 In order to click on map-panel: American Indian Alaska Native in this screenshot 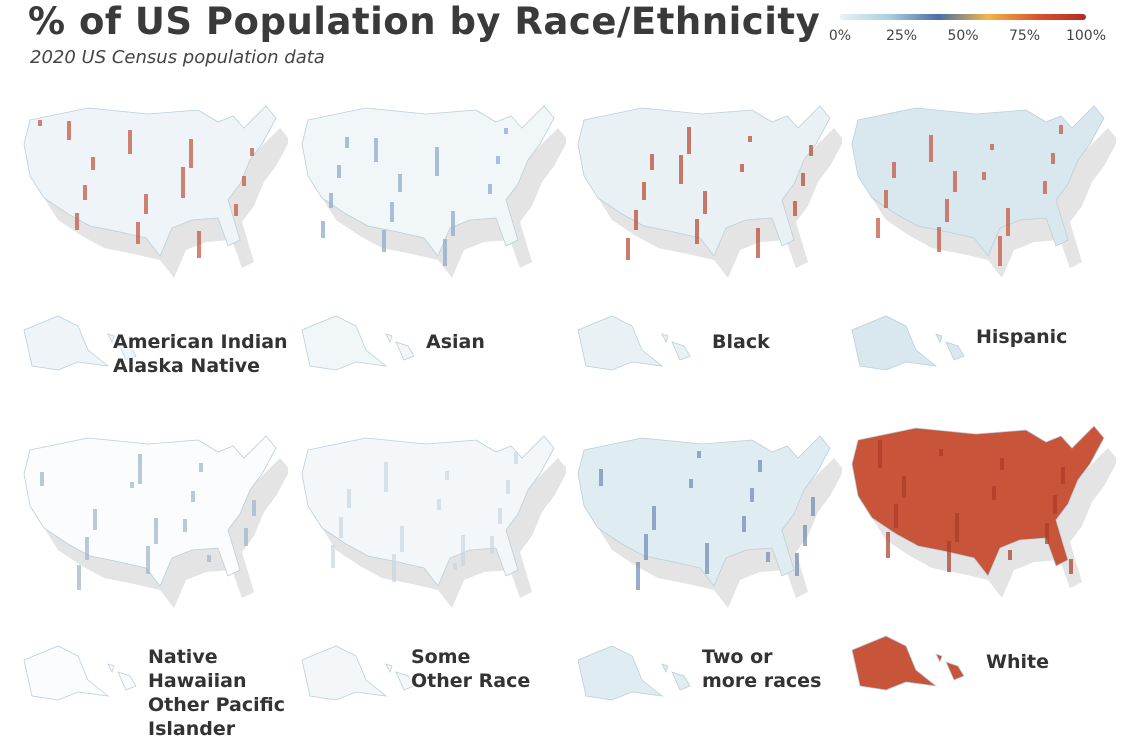, I will do `click(153, 230)`.